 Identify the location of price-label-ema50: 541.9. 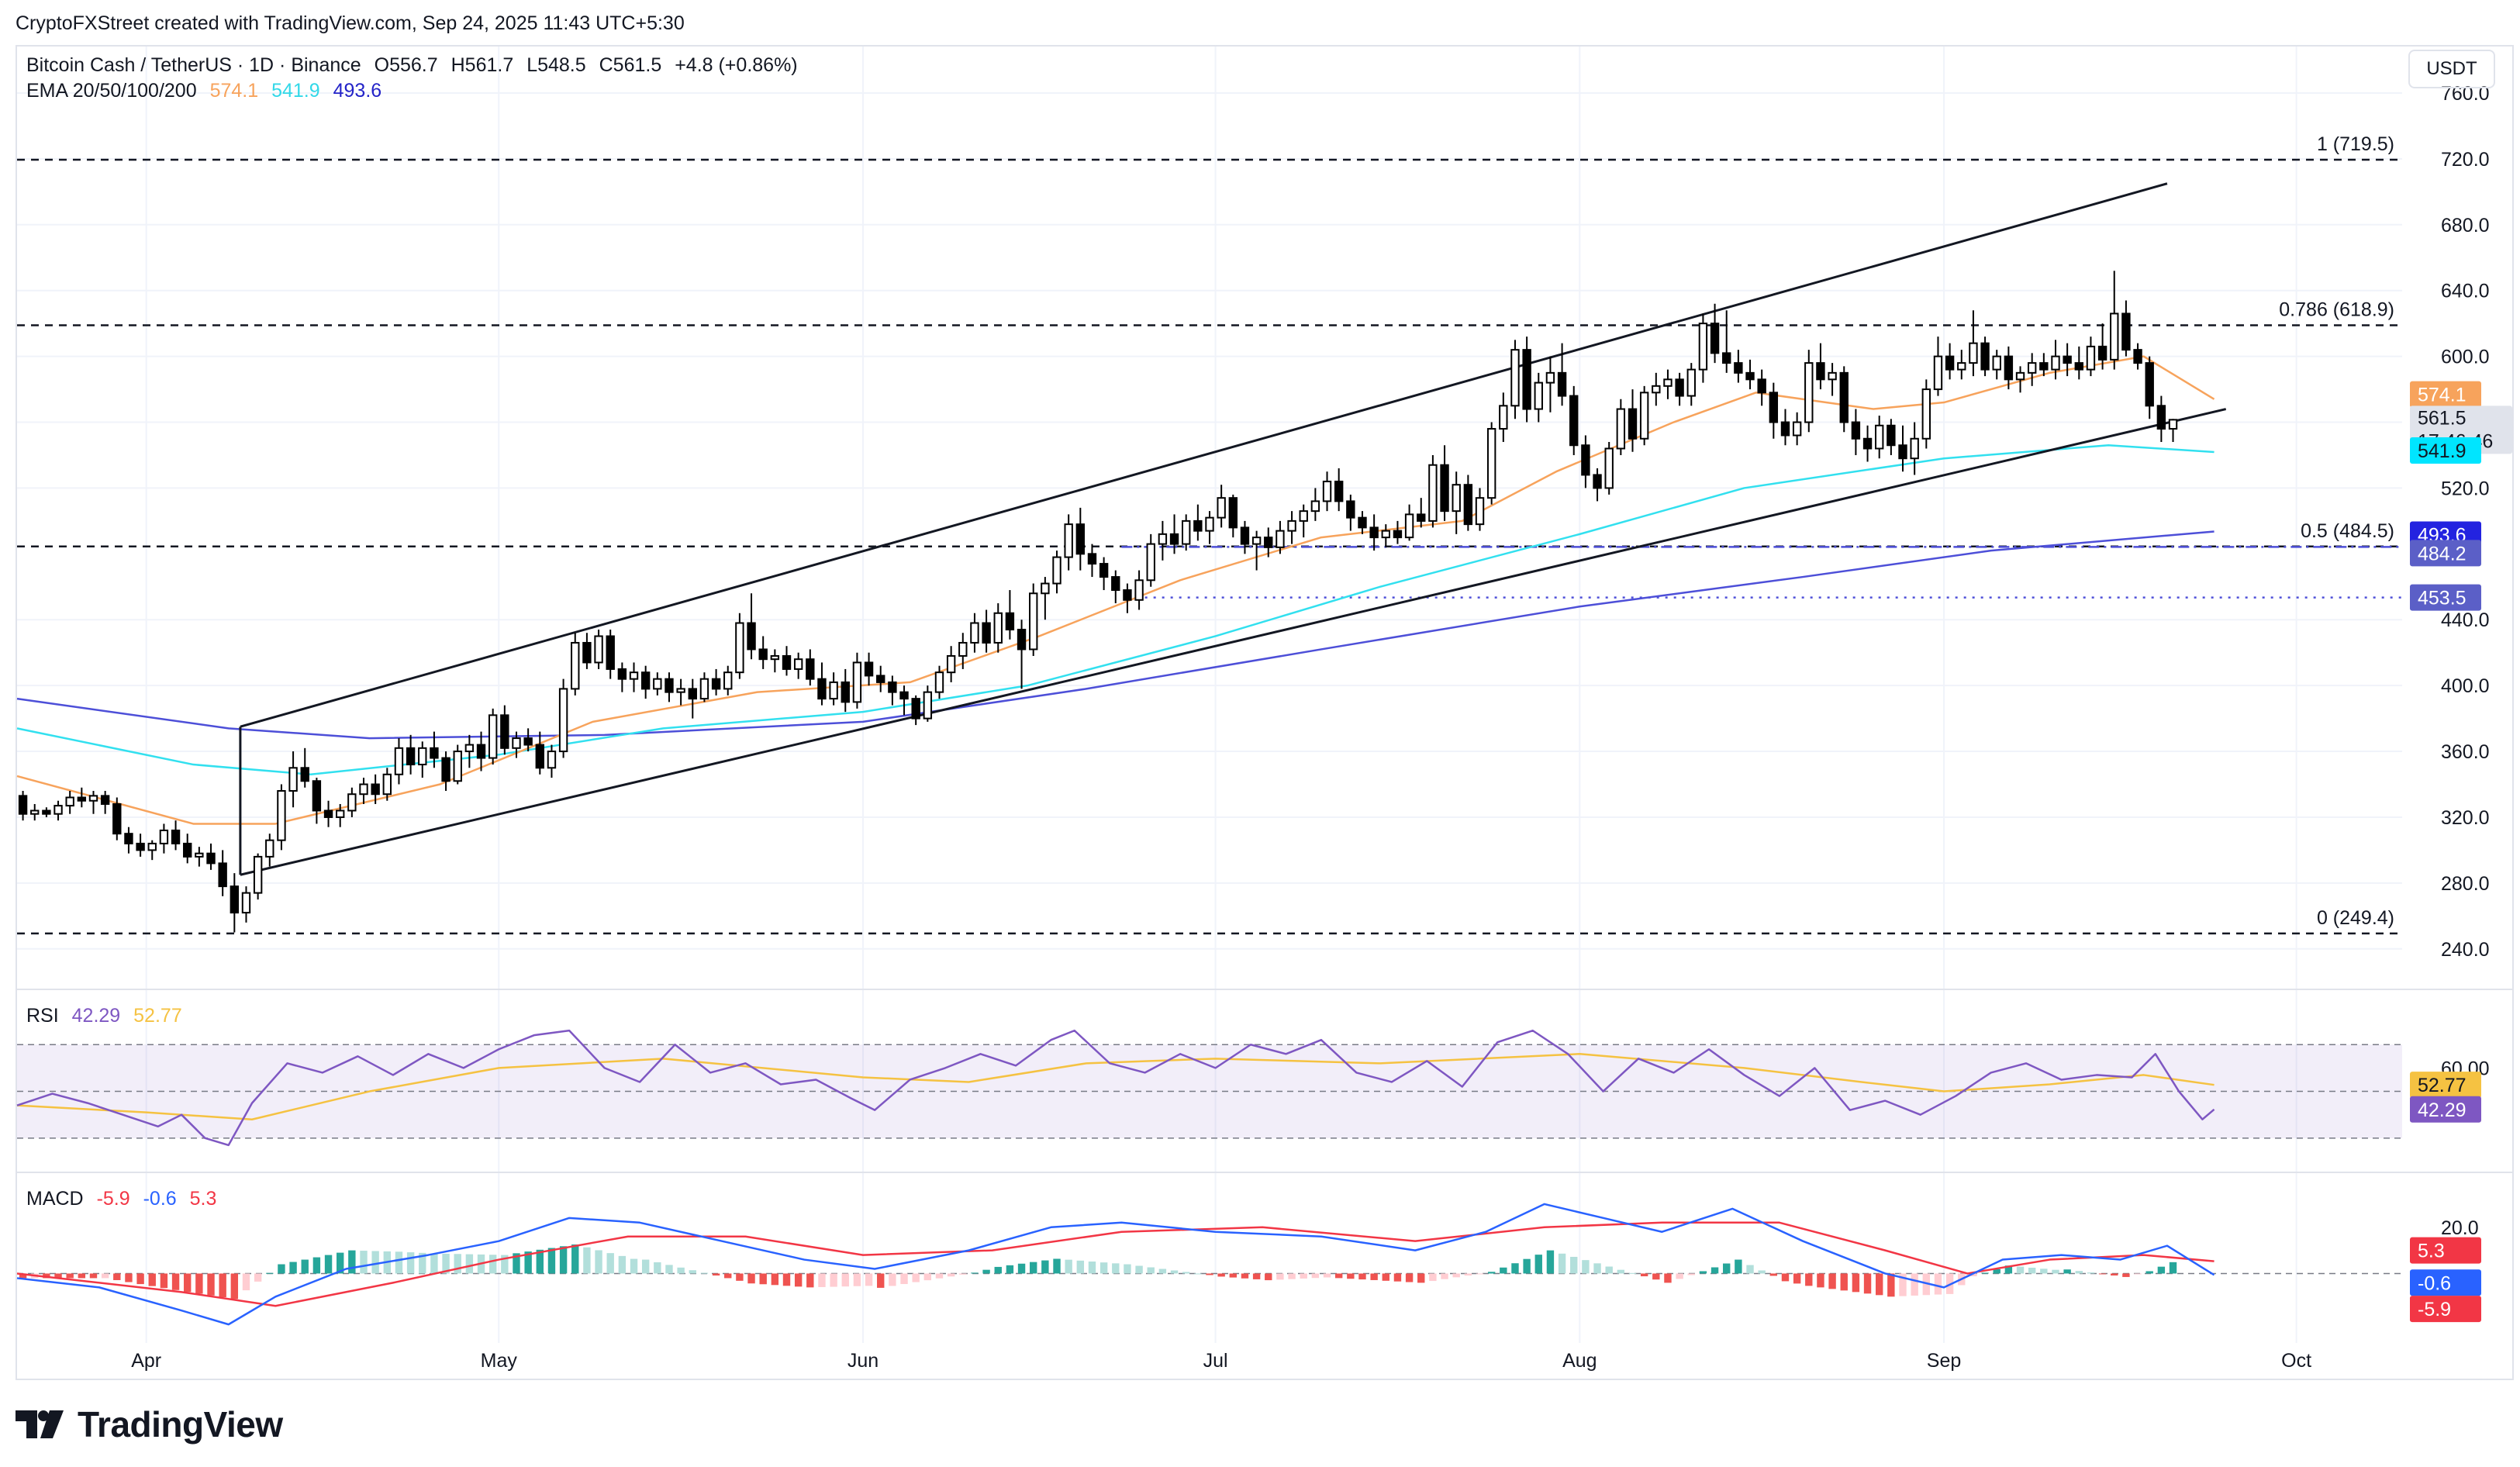
(2442, 451).